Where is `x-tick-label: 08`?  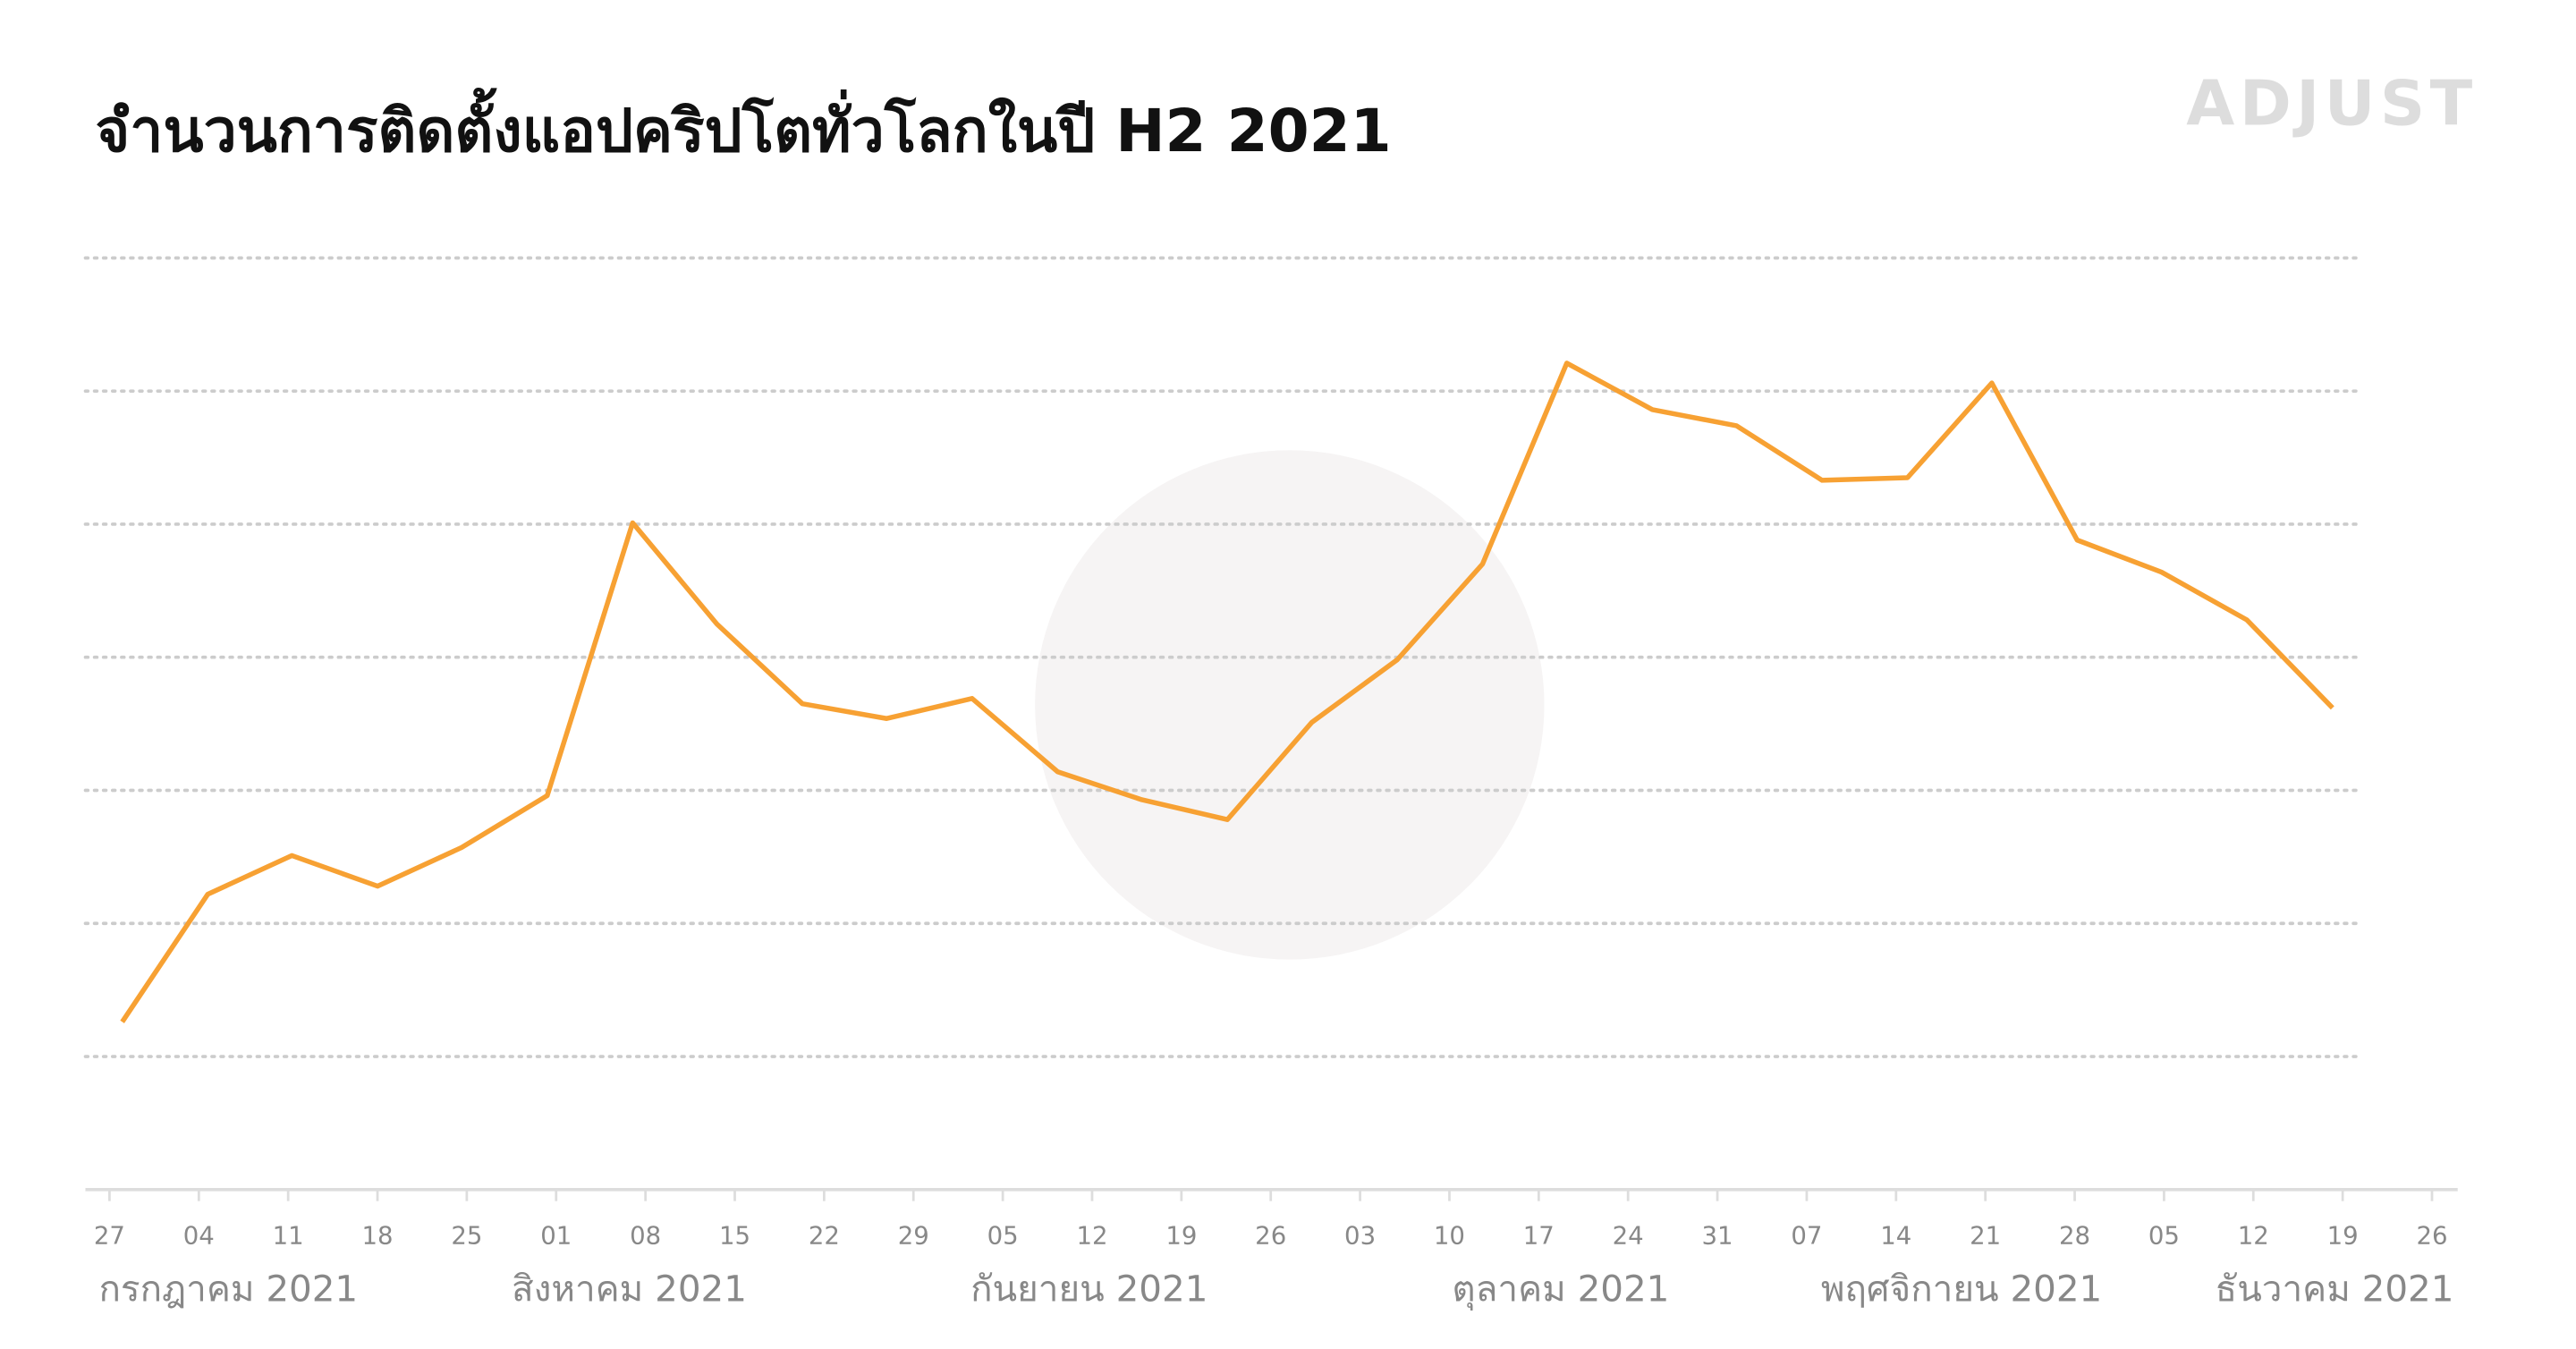 x-tick-label: 08 is located at coordinates (645, 1235).